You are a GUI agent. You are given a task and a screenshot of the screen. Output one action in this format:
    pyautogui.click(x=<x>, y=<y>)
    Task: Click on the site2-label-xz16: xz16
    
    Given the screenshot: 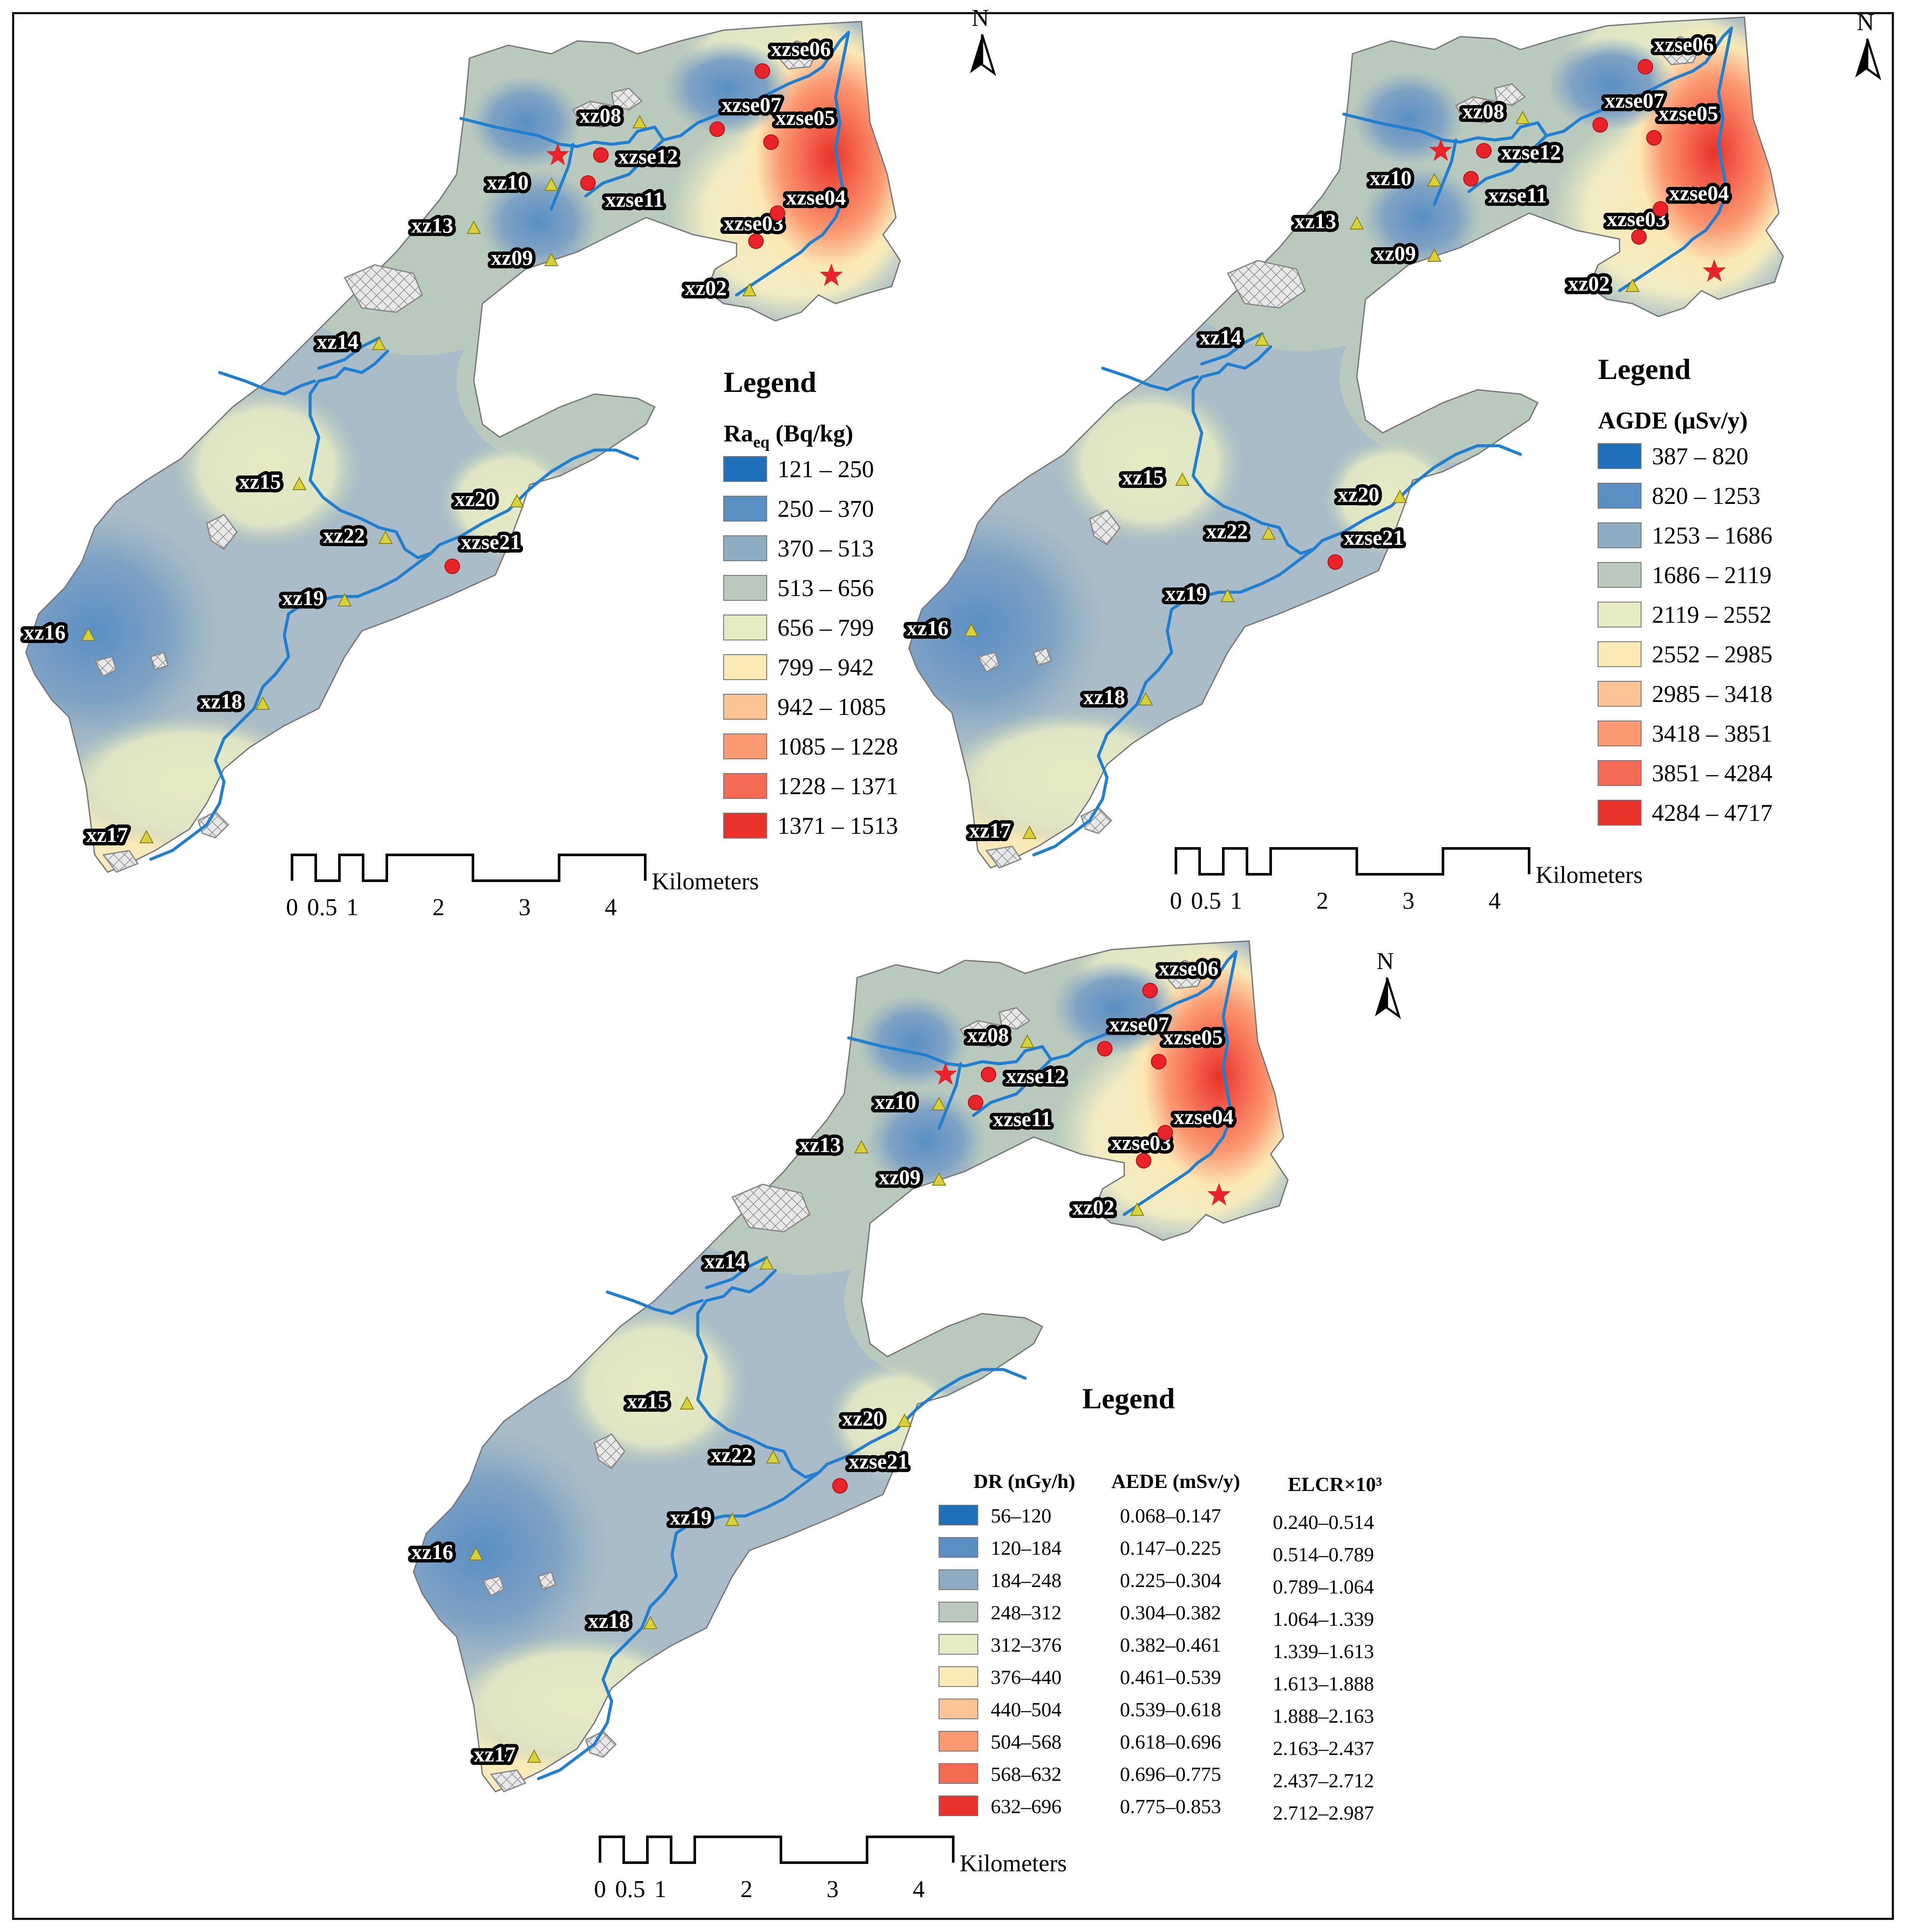 What is the action you would take?
    pyautogui.click(x=928, y=628)
    